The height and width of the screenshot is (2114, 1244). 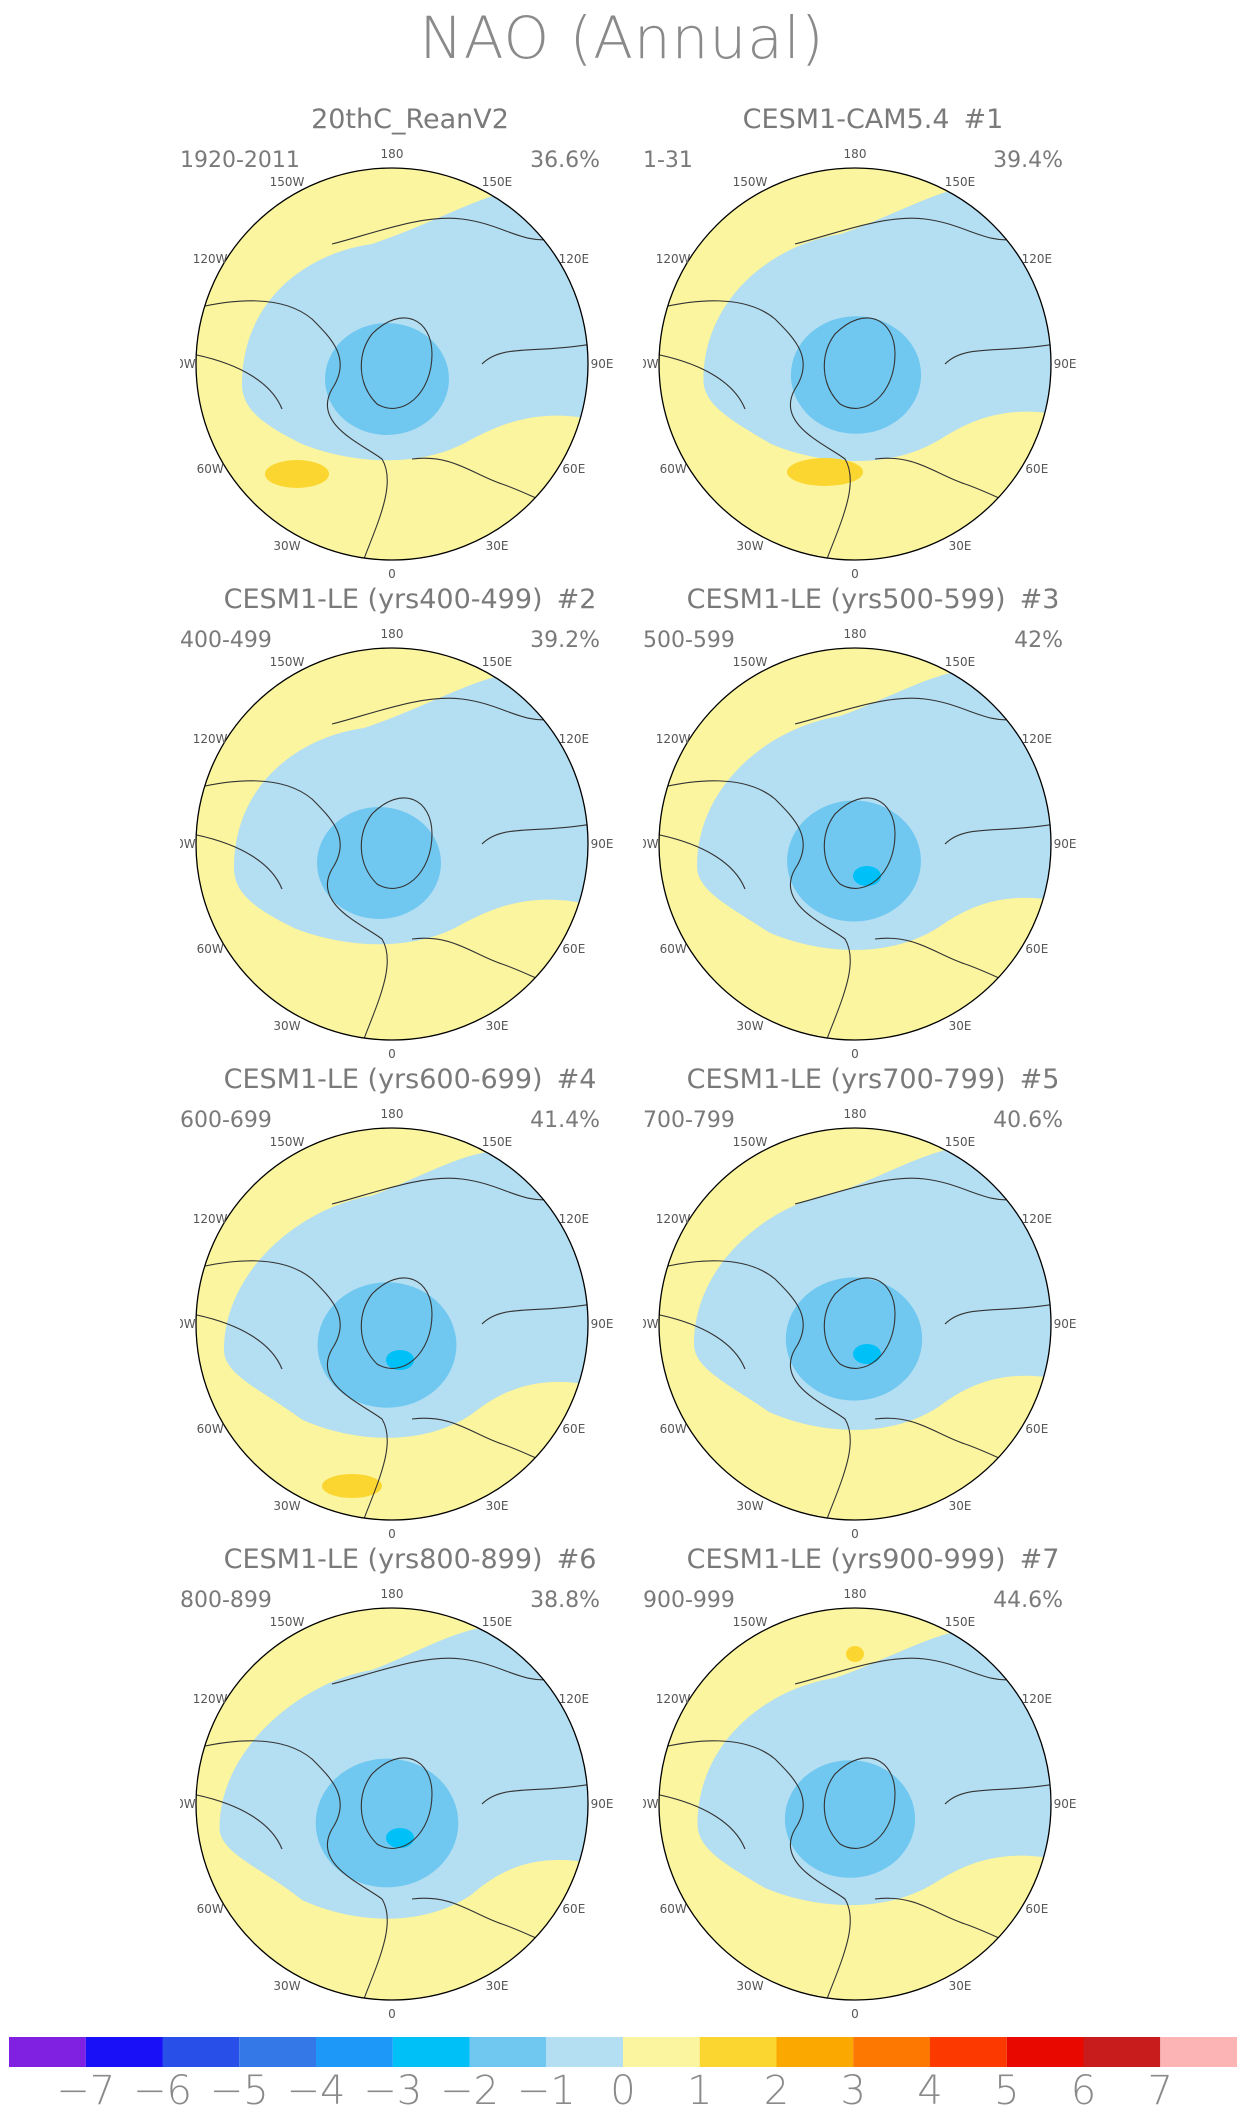 What do you see at coordinates (393, 2091) in the screenshot?
I see `colorbar-tick-label: −3` at bounding box center [393, 2091].